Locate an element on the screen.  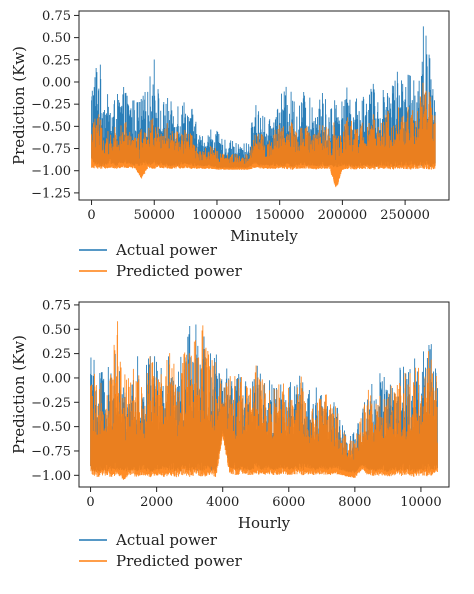
series-line-predicted-power is located at coordinates (263, 135).